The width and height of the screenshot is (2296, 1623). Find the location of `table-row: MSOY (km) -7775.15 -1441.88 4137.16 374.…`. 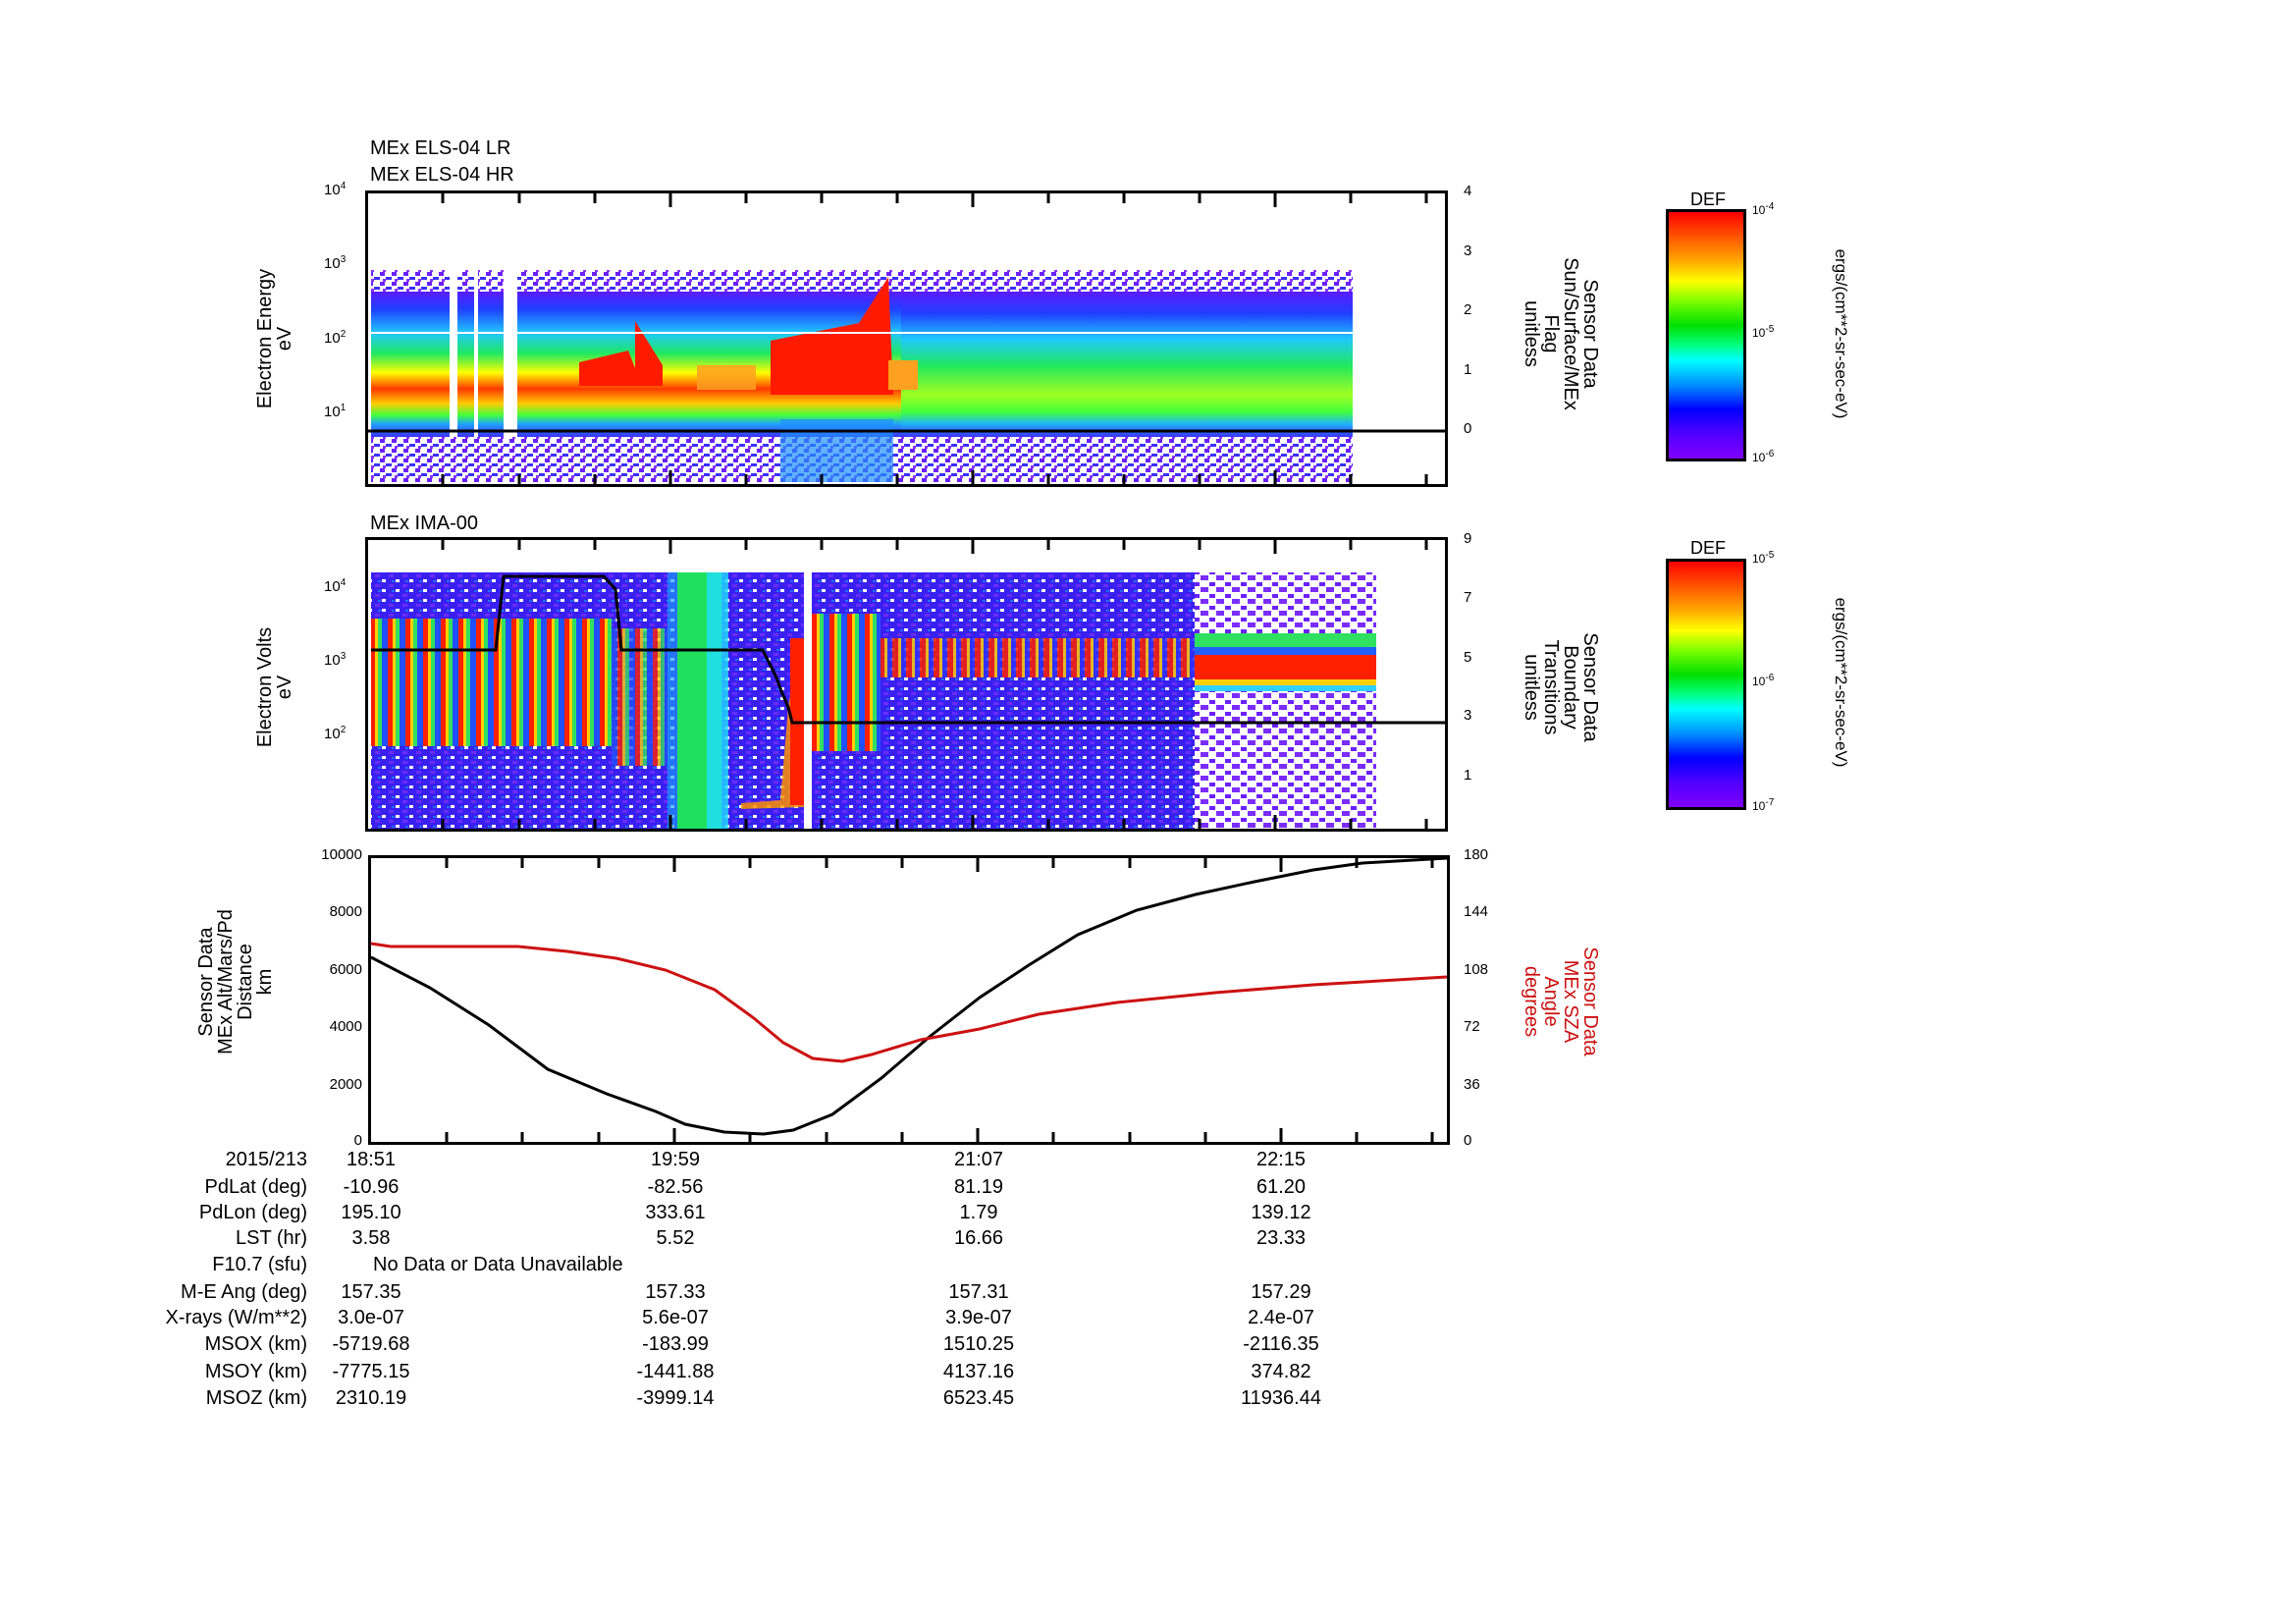

table-row: MSOY (km) -7775.15 -1441.88 4137.16 374.… is located at coordinates (757, 1372).